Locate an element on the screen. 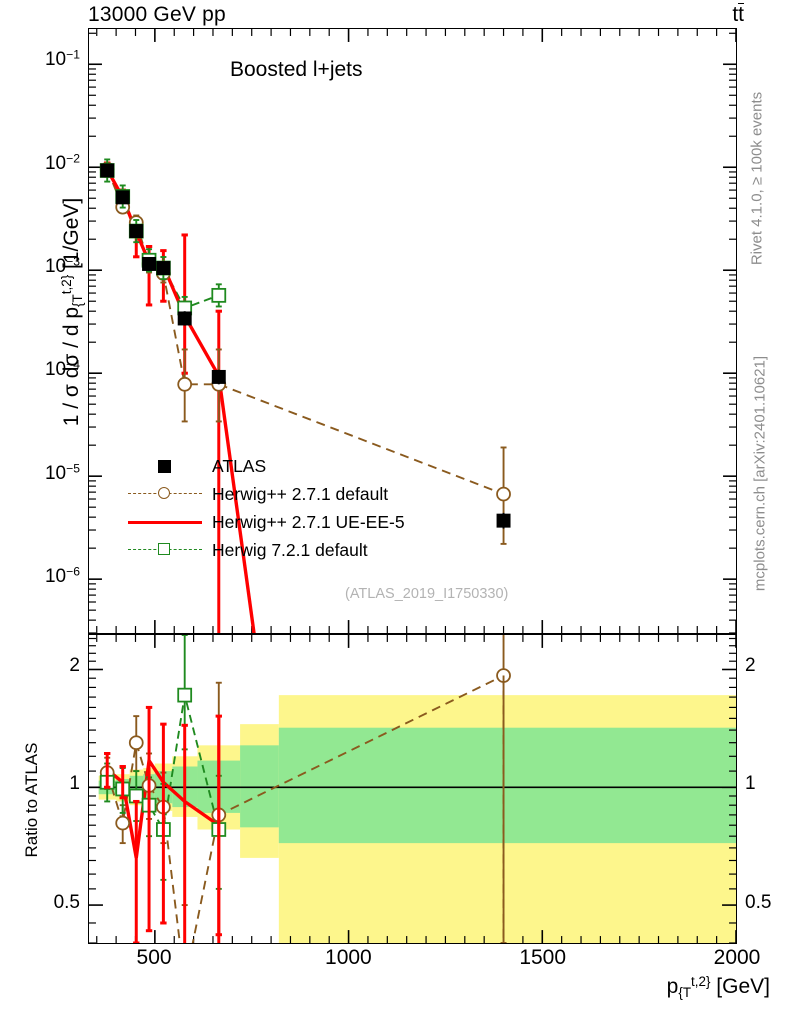 This screenshot has height=1024, width=786. y-axis-label-sub: {T is located at coordinates (77, 300).